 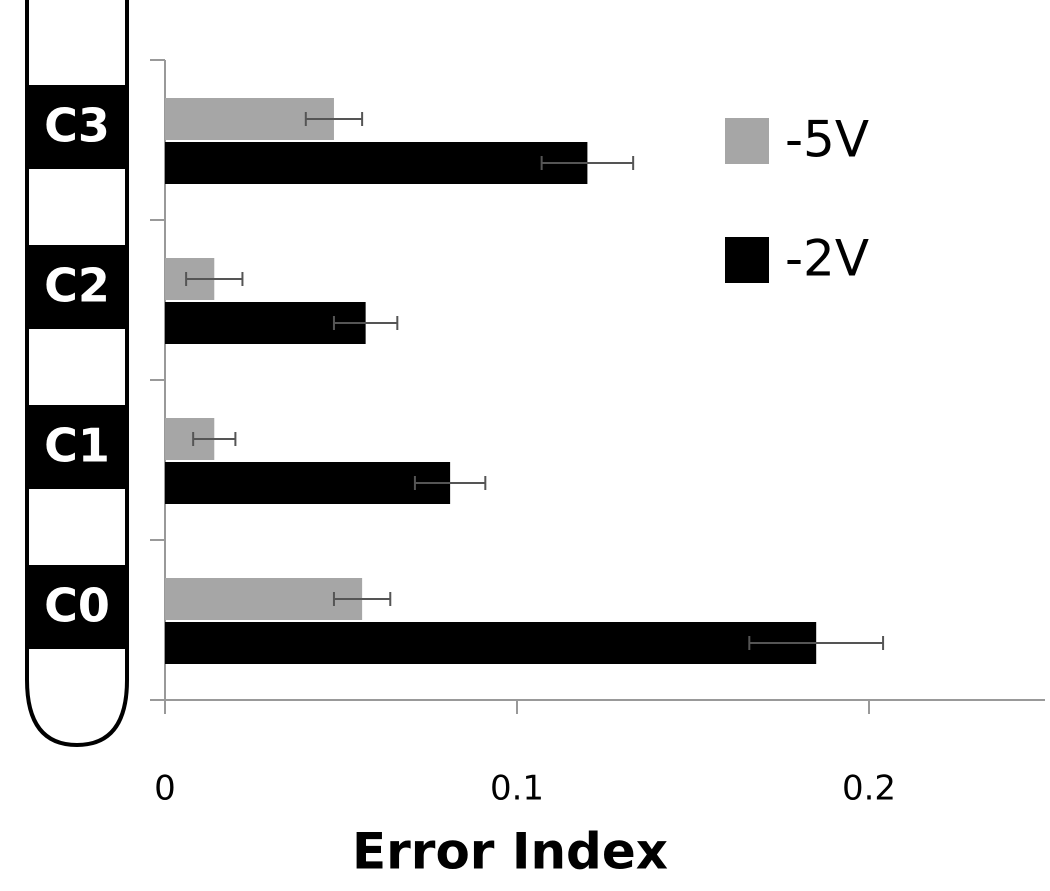 I want to click on category-label: C2, so click(x=77, y=286).